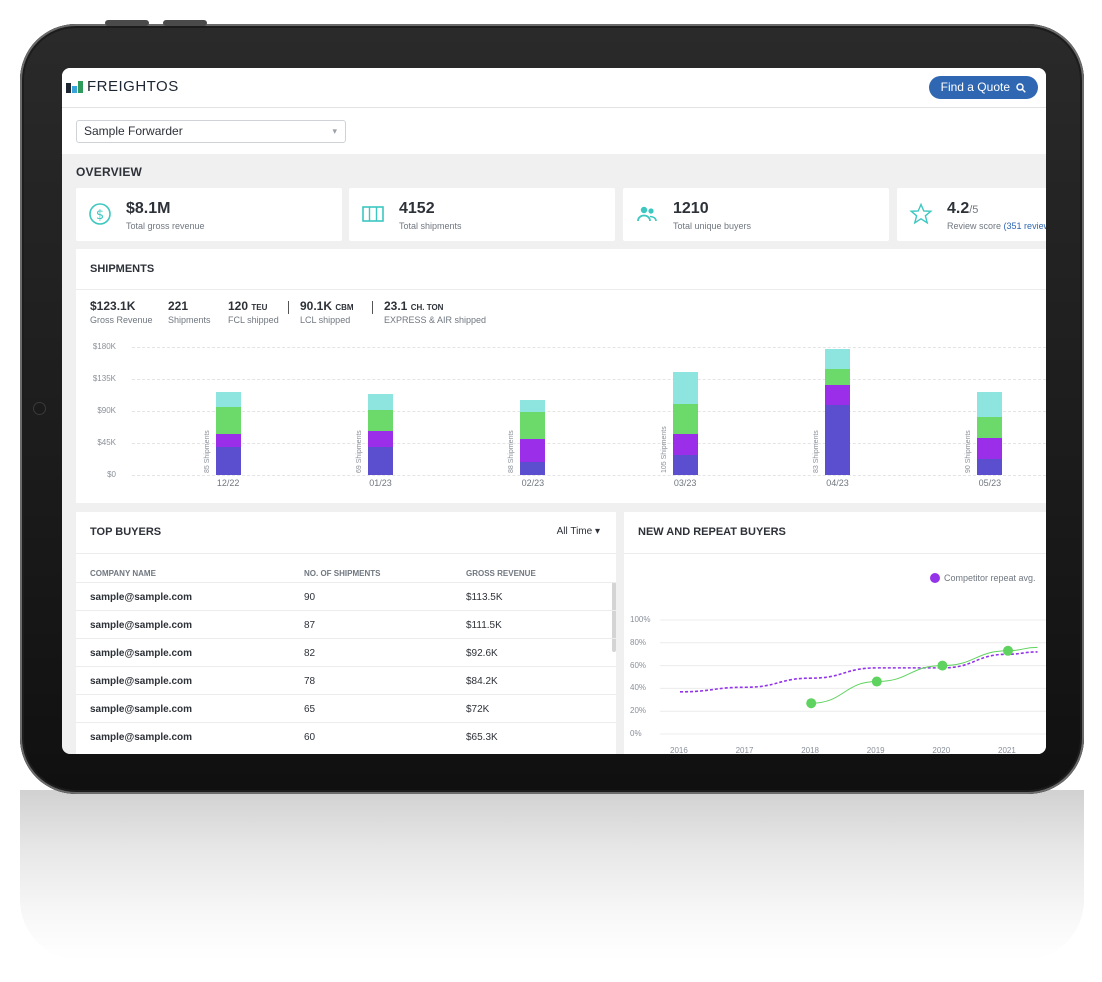 The image size is (1102, 982). Describe the element at coordinates (121, 312) in the screenshot. I see `summary-revenue: $123.1K Gross Revenue` at that location.